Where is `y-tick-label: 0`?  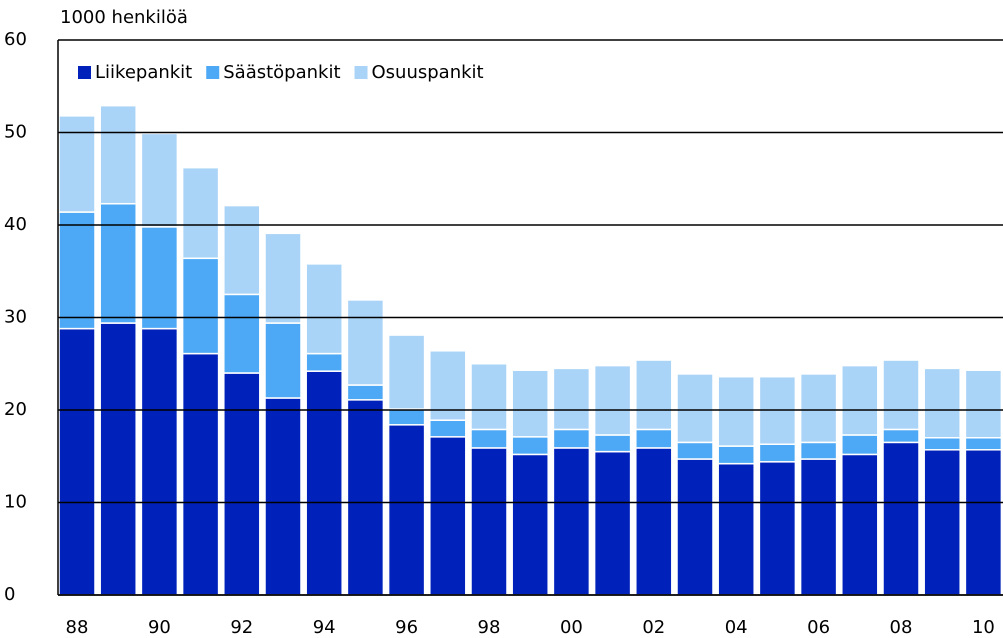
y-tick-label: 0 is located at coordinates (9, 594).